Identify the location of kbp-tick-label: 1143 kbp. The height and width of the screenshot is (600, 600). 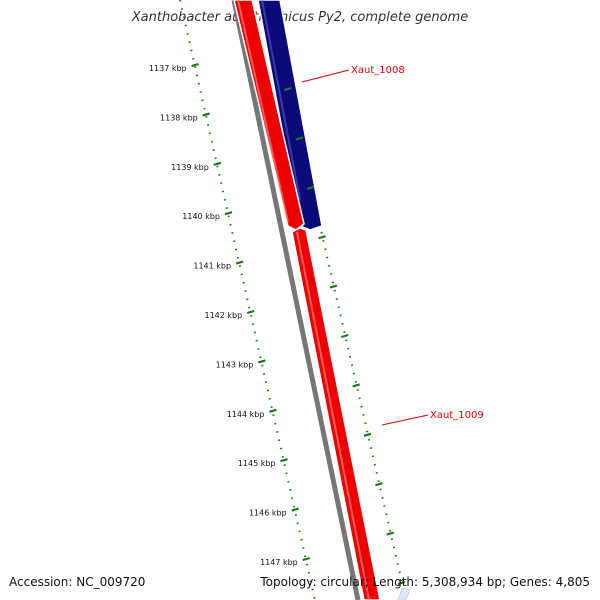
(235, 364).